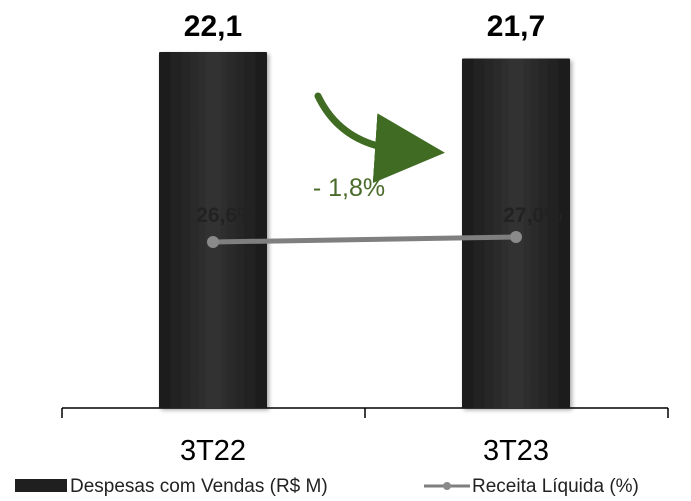  Describe the element at coordinates (516, 237) in the screenshot. I see `line-point-3t23` at that location.